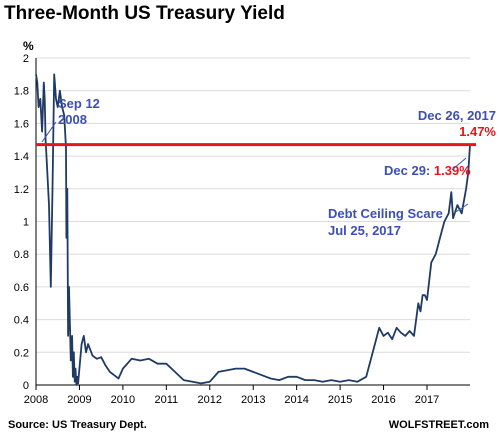 The height and width of the screenshot is (439, 499). Describe the element at coordinates (21, 124) in the screenshot. I see `y-tick-label: 1.6` at that location.